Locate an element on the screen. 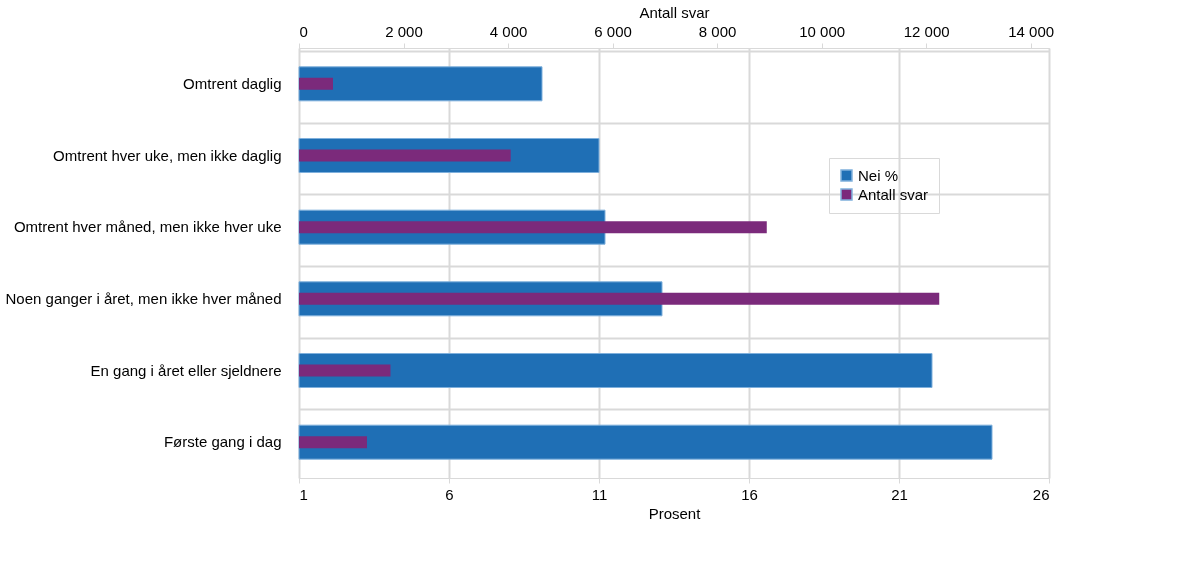 The image size is (1203, 572). x-tick-label: 6 is located at coordinates (449, 494).